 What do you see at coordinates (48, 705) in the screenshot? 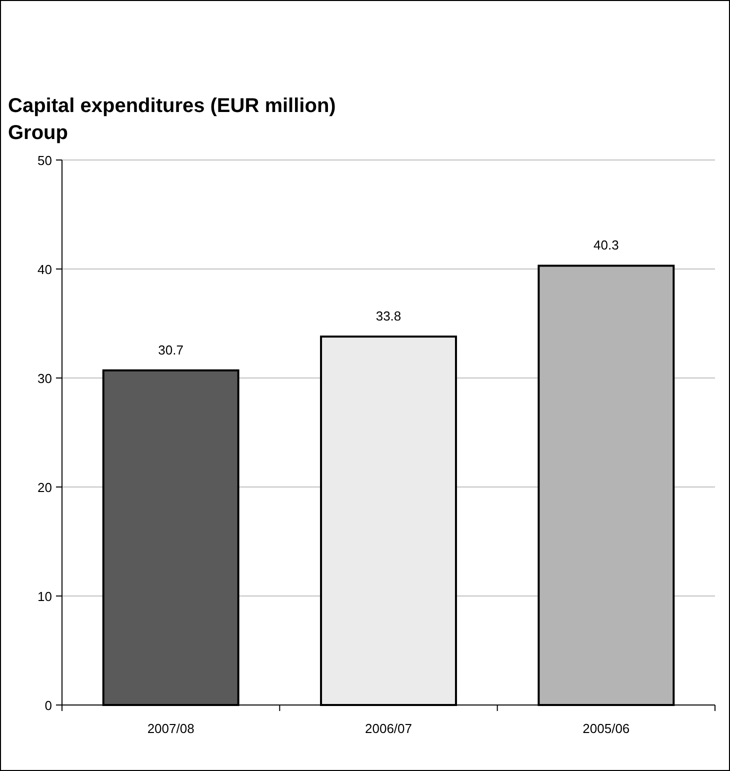
I see `y-tick-label: 0` at bounding box center [48, 705].